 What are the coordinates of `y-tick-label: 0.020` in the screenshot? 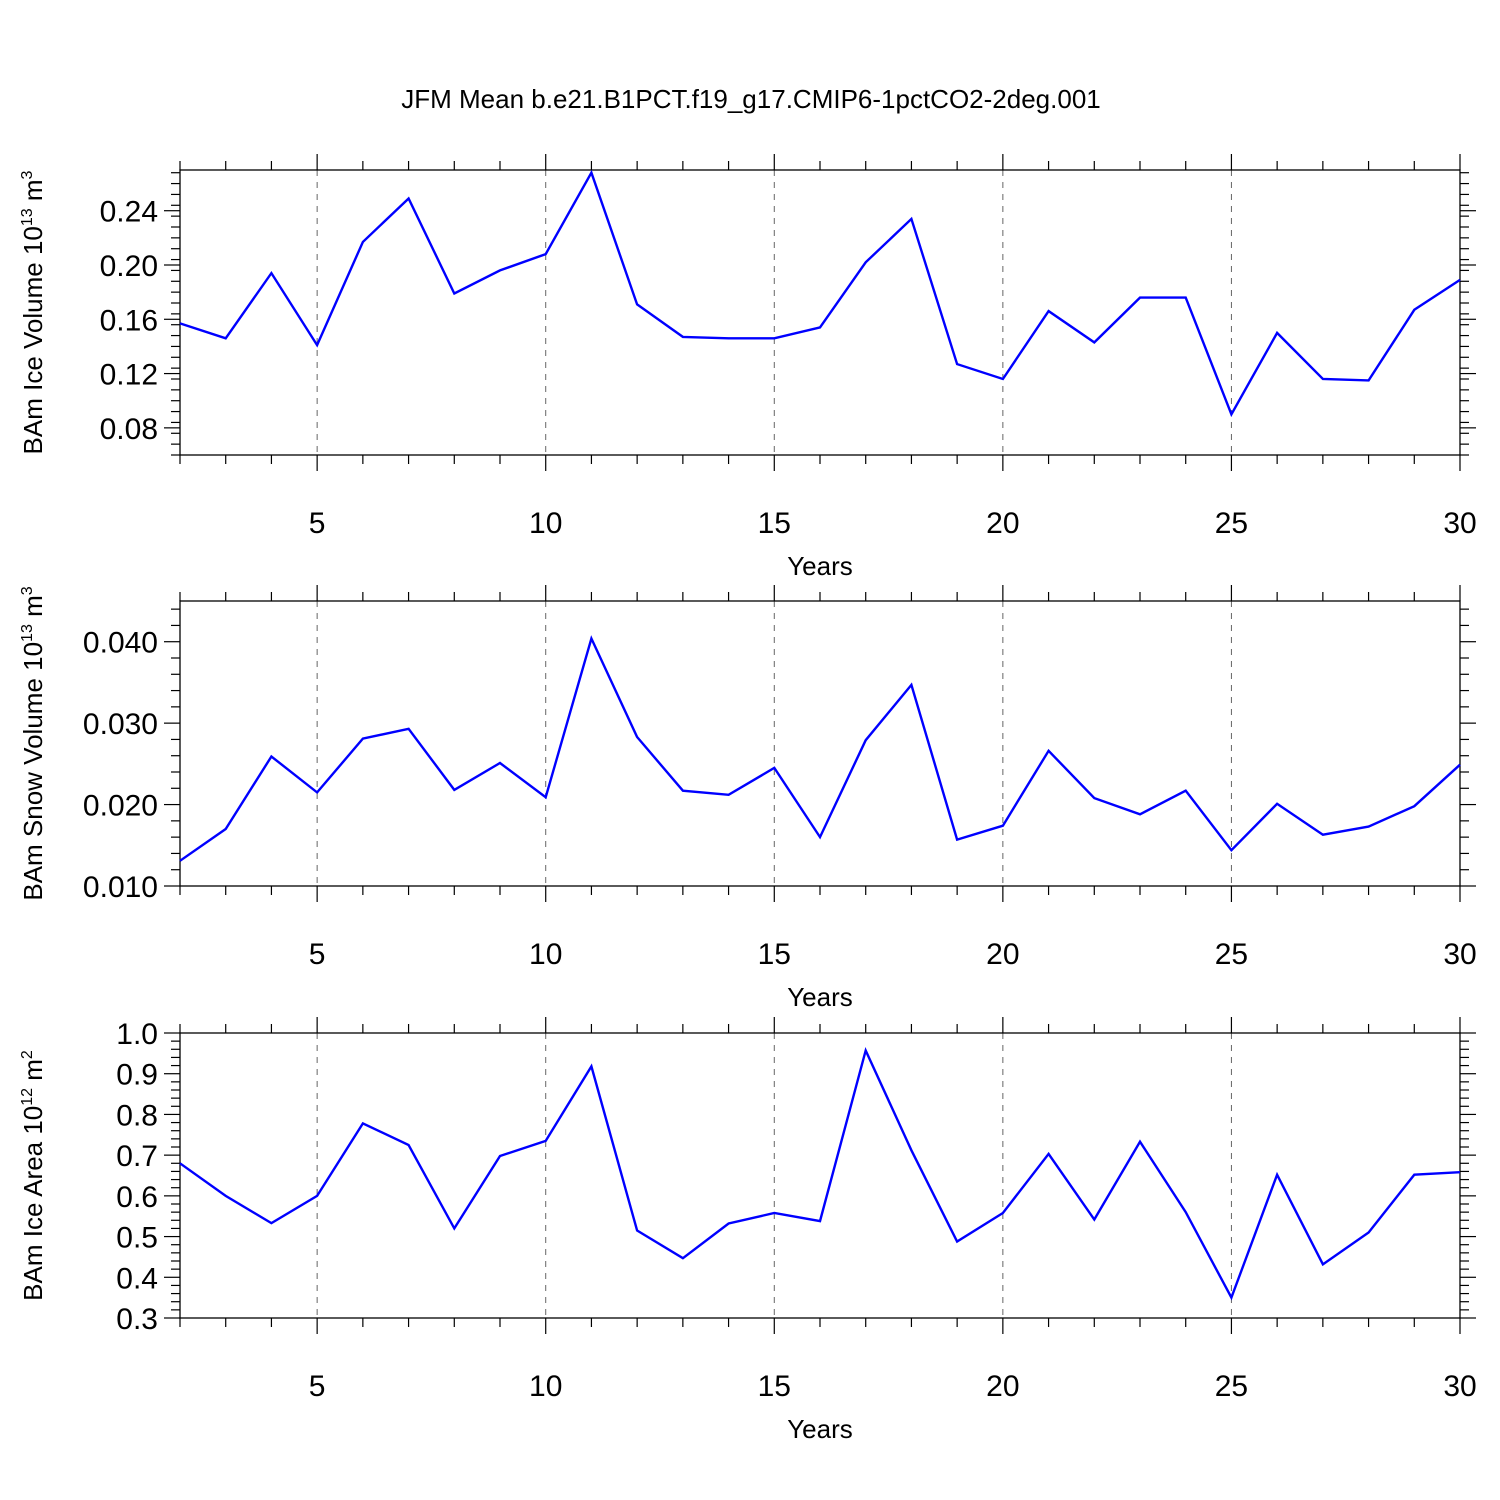 It's located at (120, 806).